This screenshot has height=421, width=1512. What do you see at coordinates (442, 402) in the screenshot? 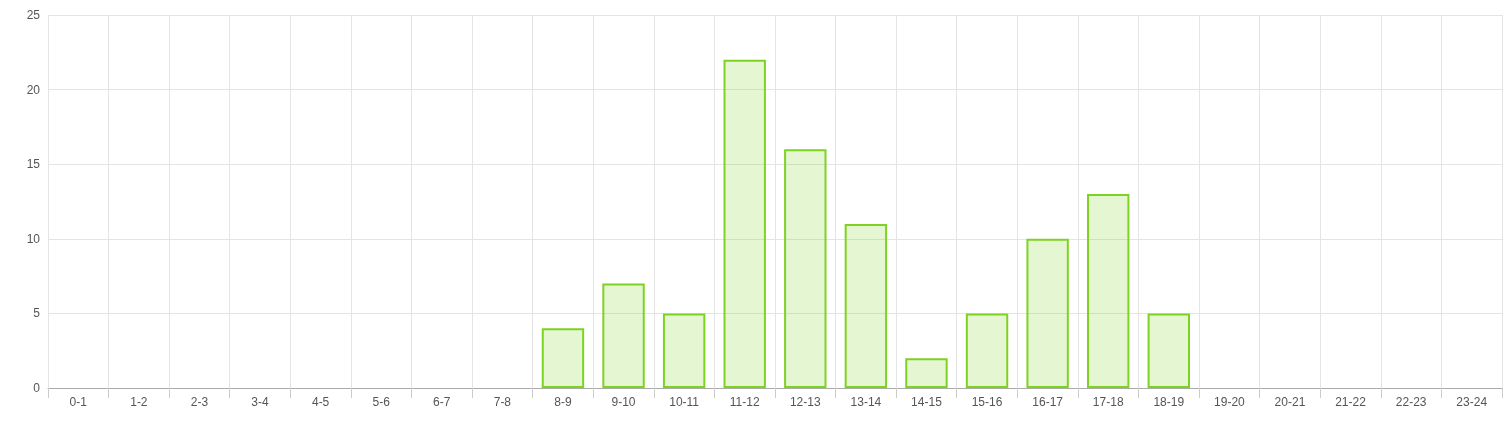
I see `x-tick-label: 6-7` at bounding box center [442, 402].